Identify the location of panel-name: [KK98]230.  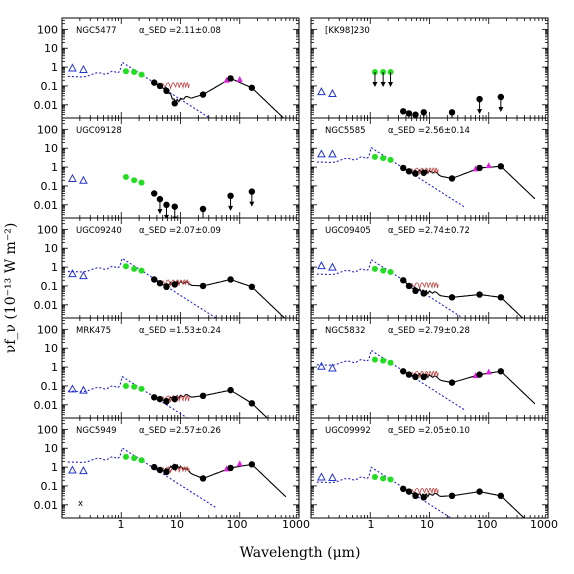
(347, 31).